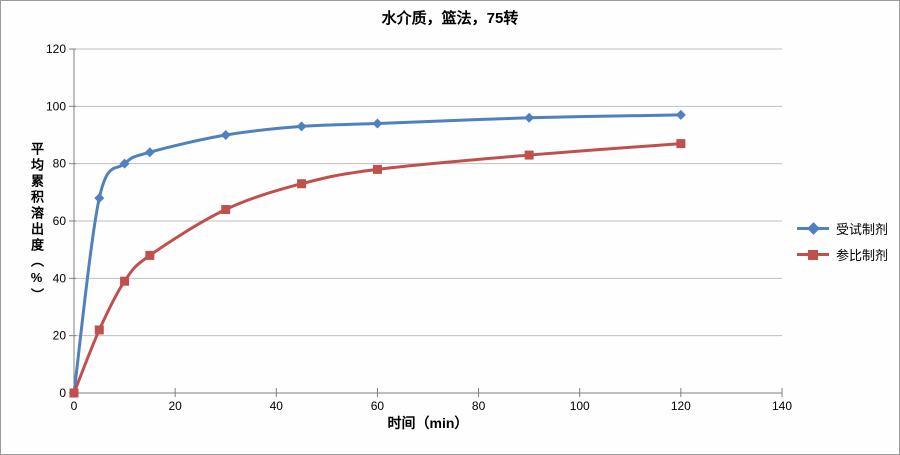 The height and width of the screenshot is (455, 900). What do you see at coordinates (62, 393) in the screenshot?
I see `y-tick-label: 0` at bounding box center [62, 393].